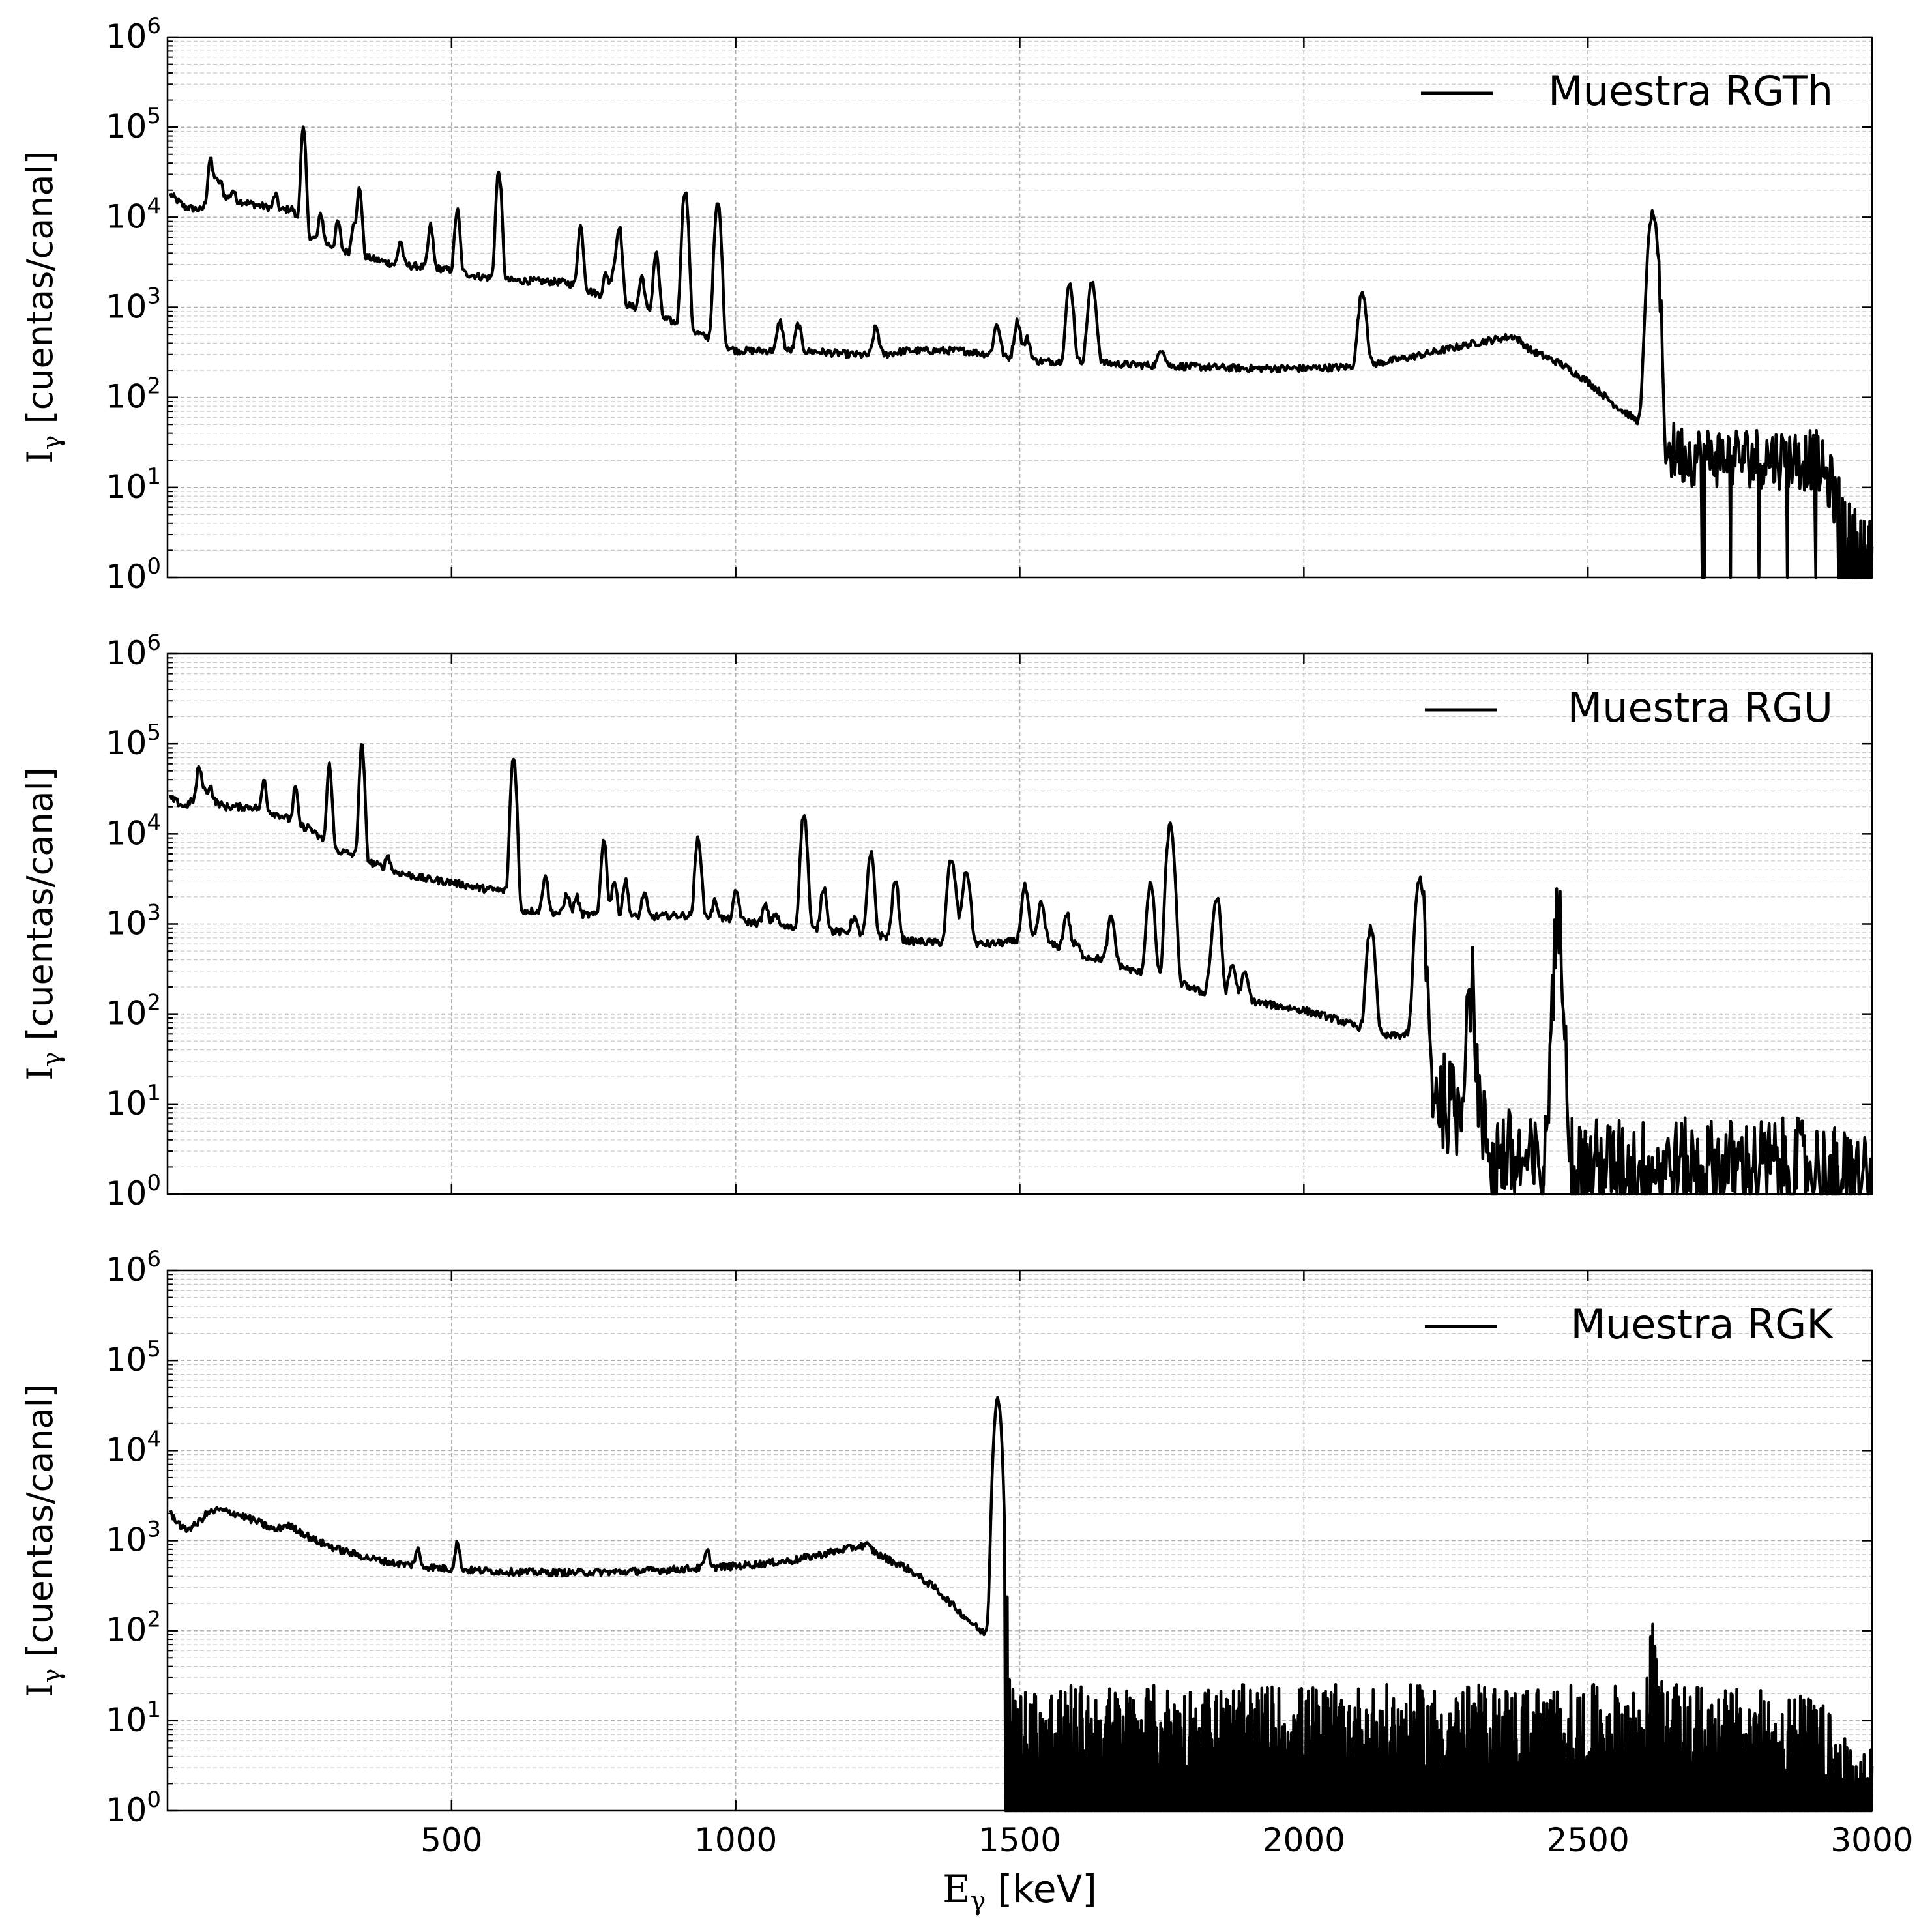 This screenshot has width=1932, height=1932. What do you see at coordinates (1589, 1840) in the screenshot?
I see `x-tick-label: 2500` at bounding box center [1589, 1840].